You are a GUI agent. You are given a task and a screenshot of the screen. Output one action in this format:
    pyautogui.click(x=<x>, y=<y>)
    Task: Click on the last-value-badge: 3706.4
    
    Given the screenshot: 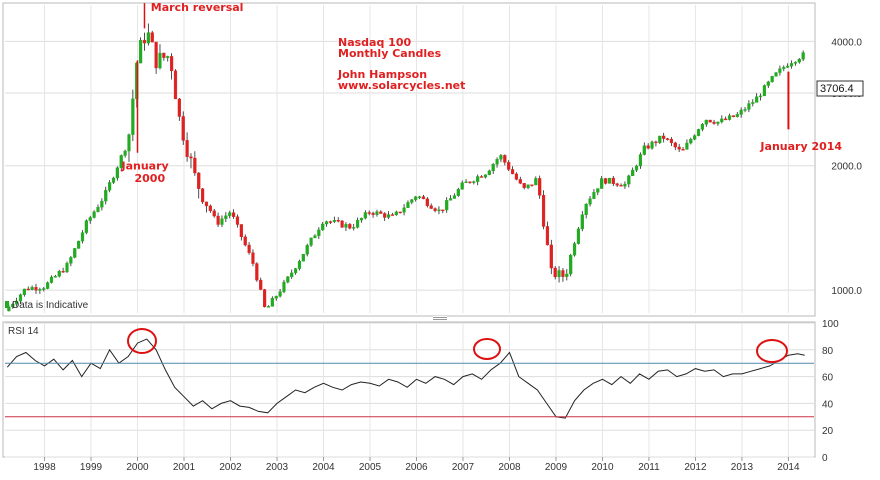 What is the action you would take?
    pyautogui.click(x=840, y=88)
    